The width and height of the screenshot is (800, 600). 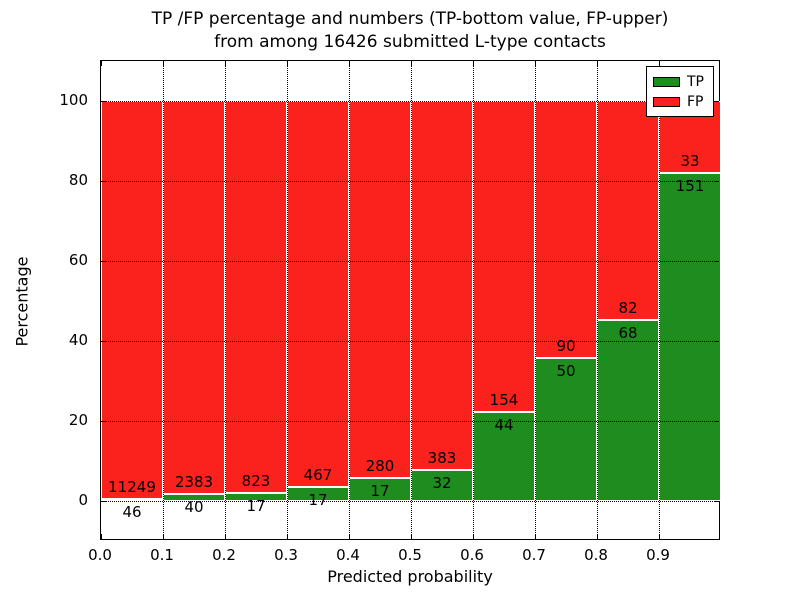 I want to click on tp-count-label: 44, so click(x=504, y=425).